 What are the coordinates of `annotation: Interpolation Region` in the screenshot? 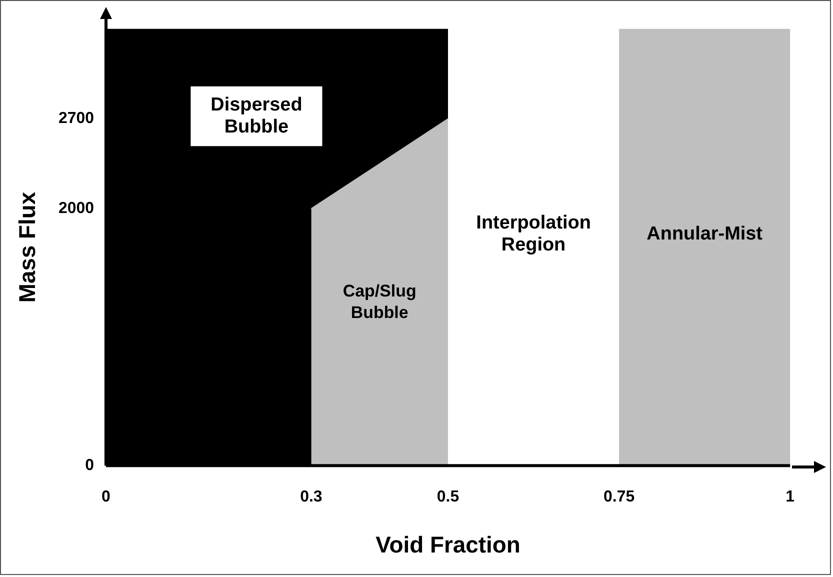 It's located at (533, 234).